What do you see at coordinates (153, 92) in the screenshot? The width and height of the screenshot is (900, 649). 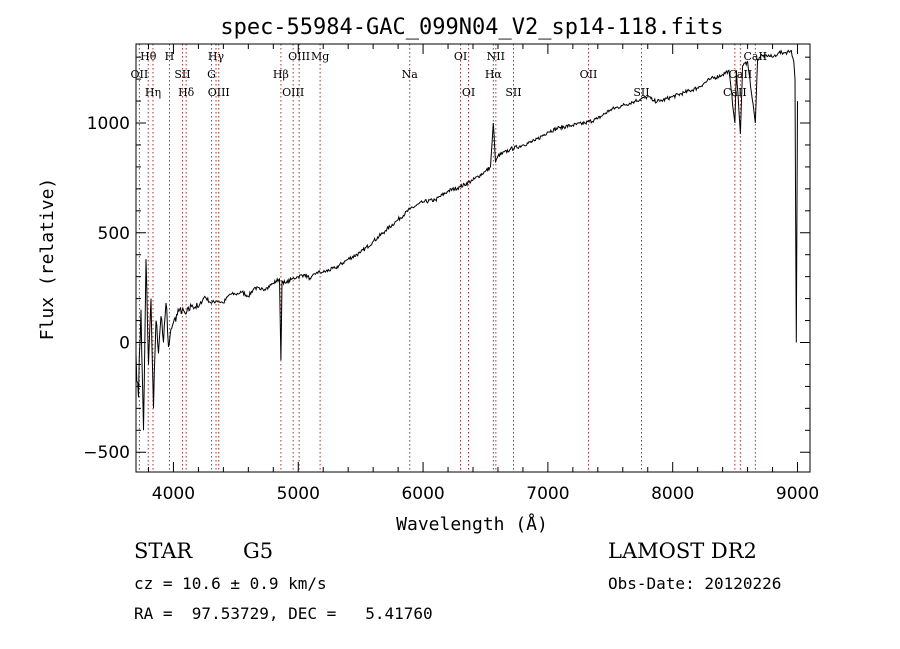 I see `line-label: Hη` at bounding box center [153, 92].